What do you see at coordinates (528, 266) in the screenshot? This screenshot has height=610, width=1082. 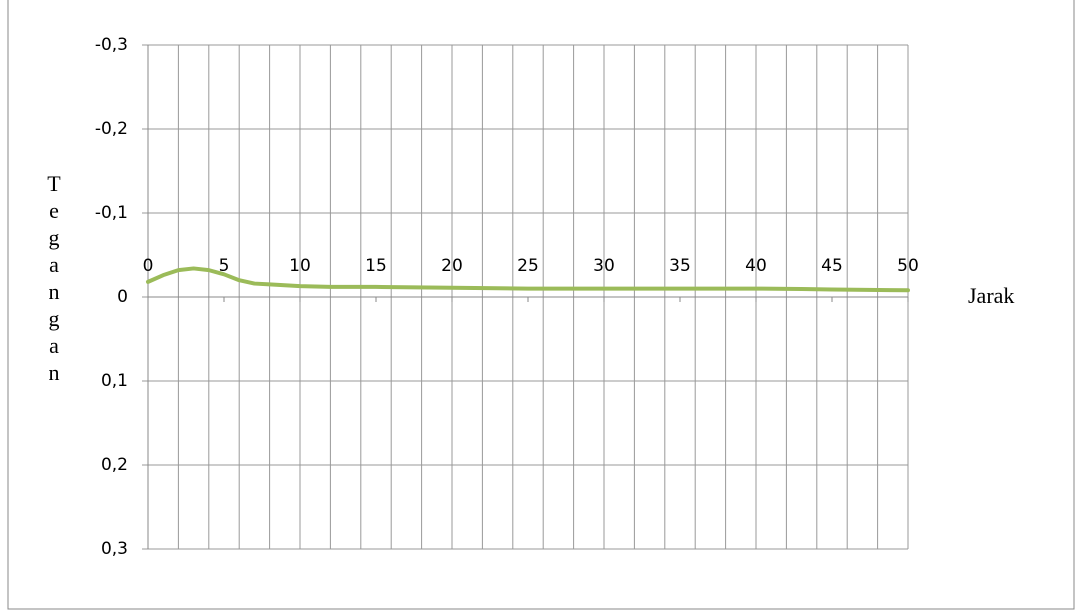 I see `x-tick-label: 25` at bounding box center [528, 266].